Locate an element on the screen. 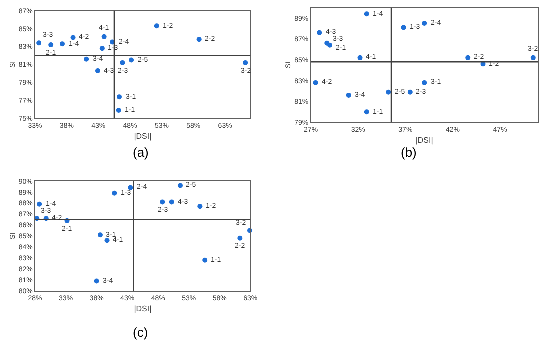 This screenshot has width=550, height=348. text: (b) is located at coordinates (409, 152).